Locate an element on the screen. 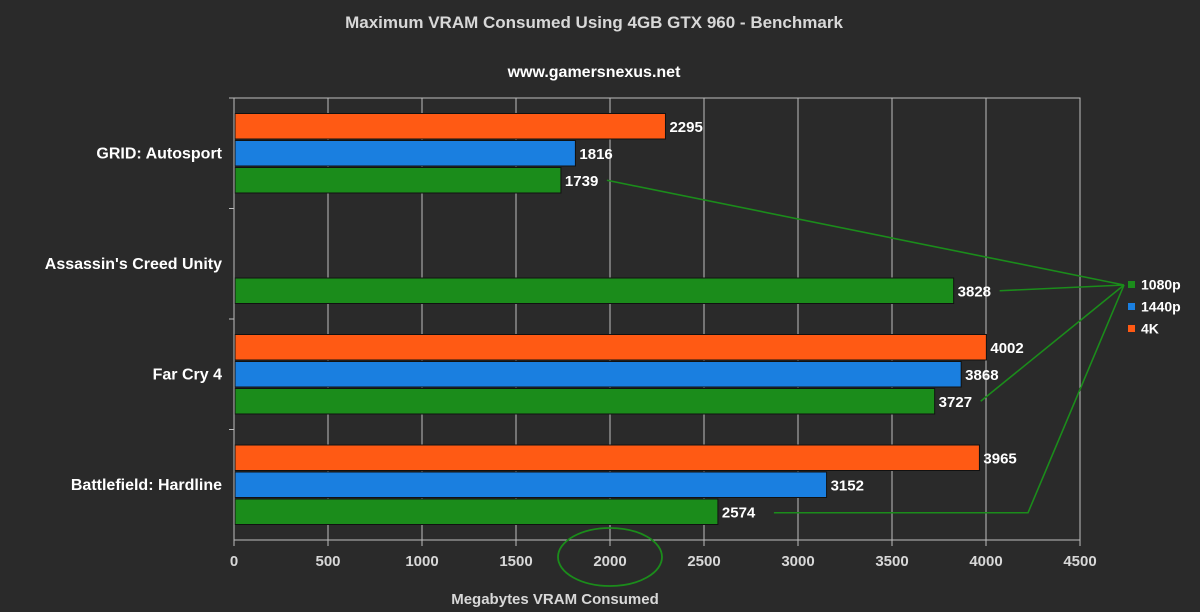  data-label-grid-autosport-1440p: 1816 is located at coordinates (595, 154).